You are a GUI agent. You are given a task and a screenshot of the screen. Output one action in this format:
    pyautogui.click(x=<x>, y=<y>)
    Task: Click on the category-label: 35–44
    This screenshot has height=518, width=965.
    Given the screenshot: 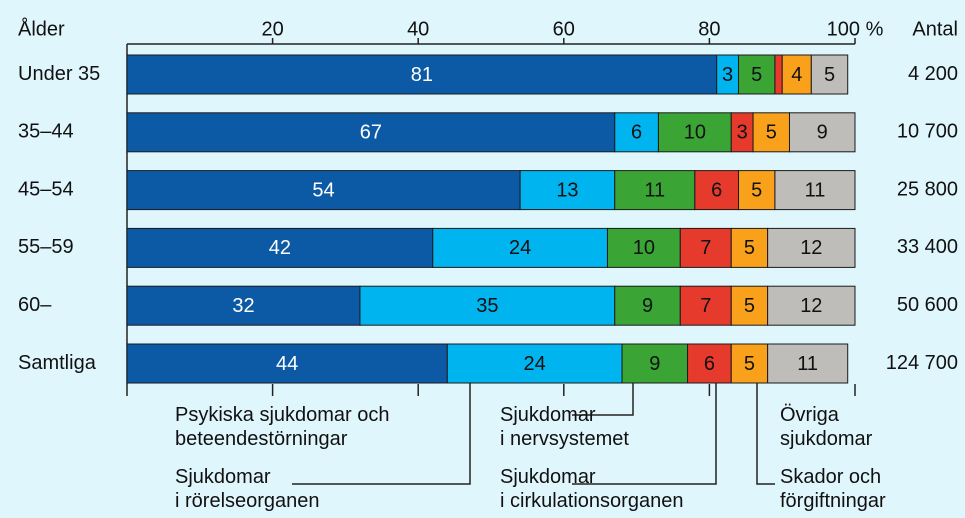 What is the action you would take?
    pyautogui.click(x=46, y=132)
    